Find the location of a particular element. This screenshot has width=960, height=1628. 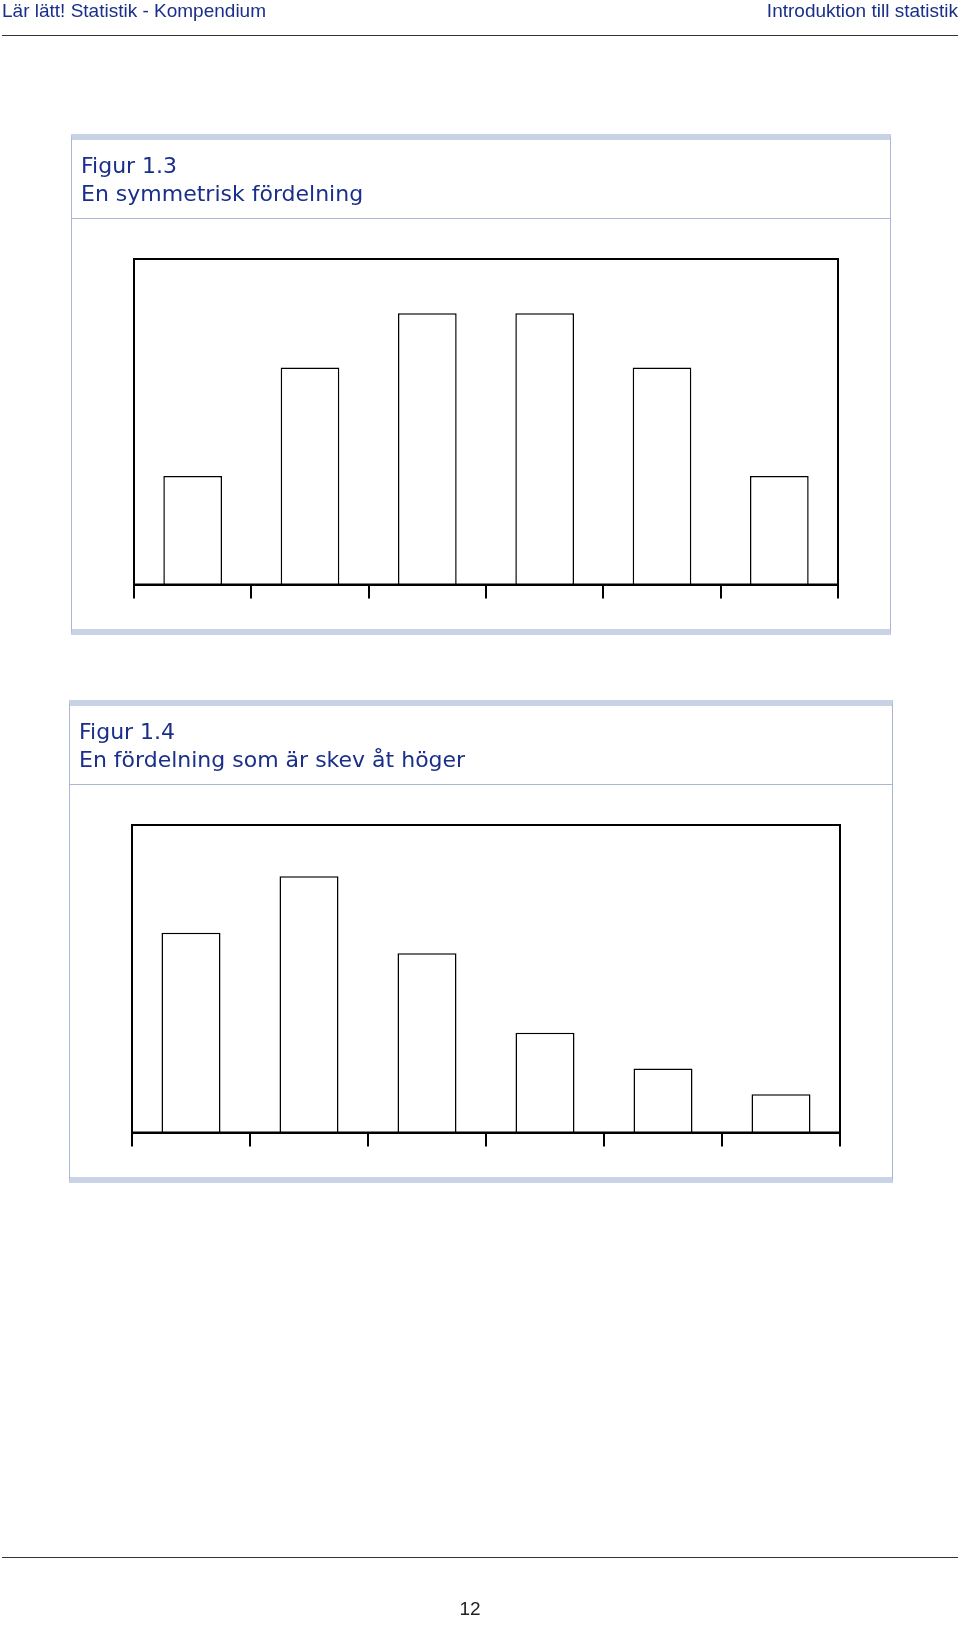

text: 12 is located at coordinates (470, 1609).